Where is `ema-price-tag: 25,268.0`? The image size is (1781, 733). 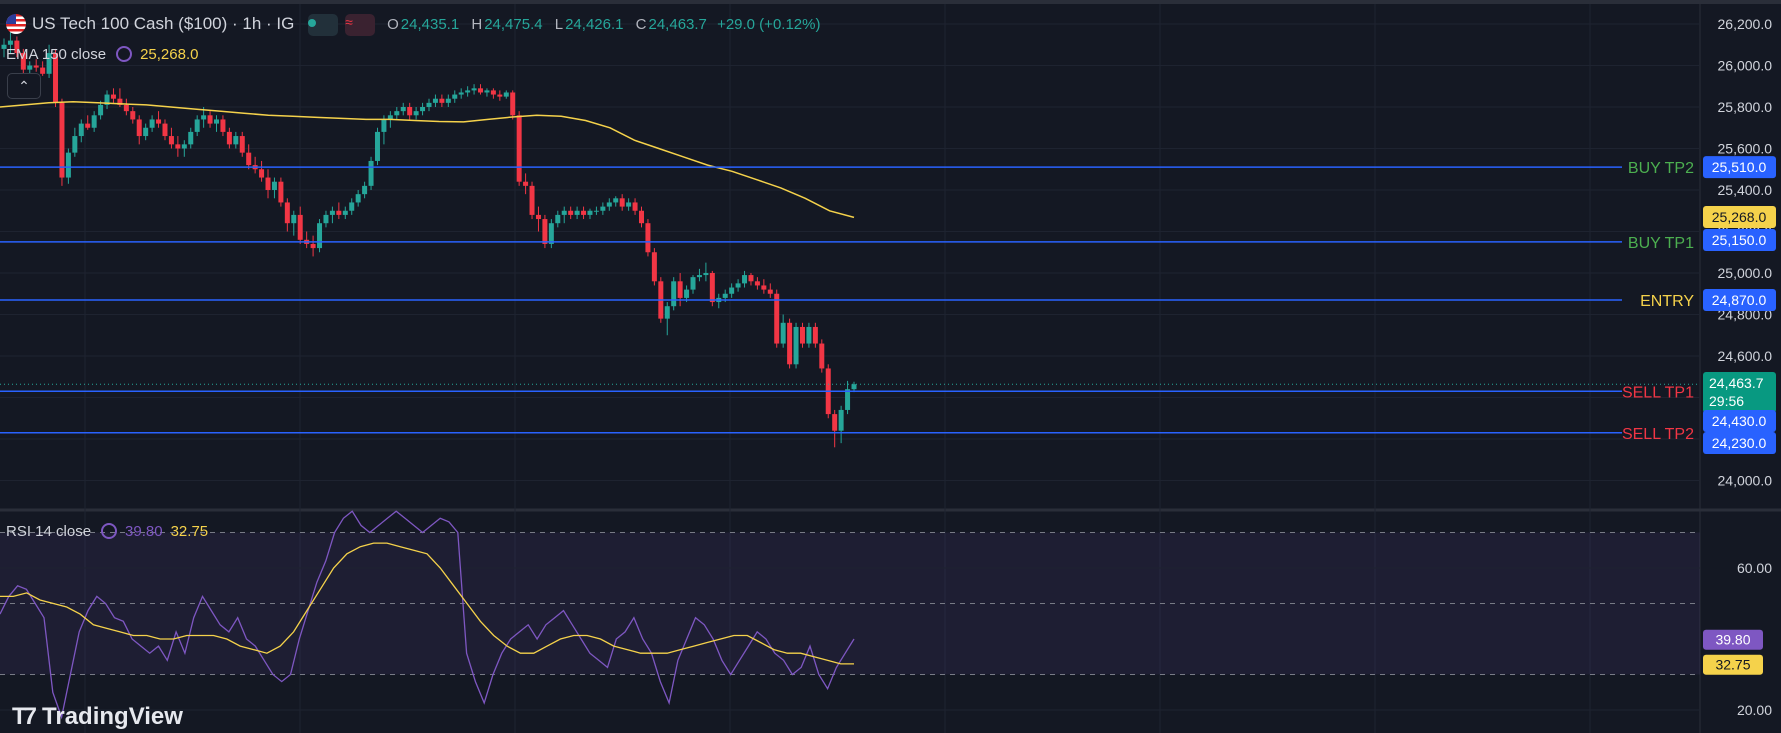
ema-price-tag: 25,268.0 is located at coordinates (1739, 217).